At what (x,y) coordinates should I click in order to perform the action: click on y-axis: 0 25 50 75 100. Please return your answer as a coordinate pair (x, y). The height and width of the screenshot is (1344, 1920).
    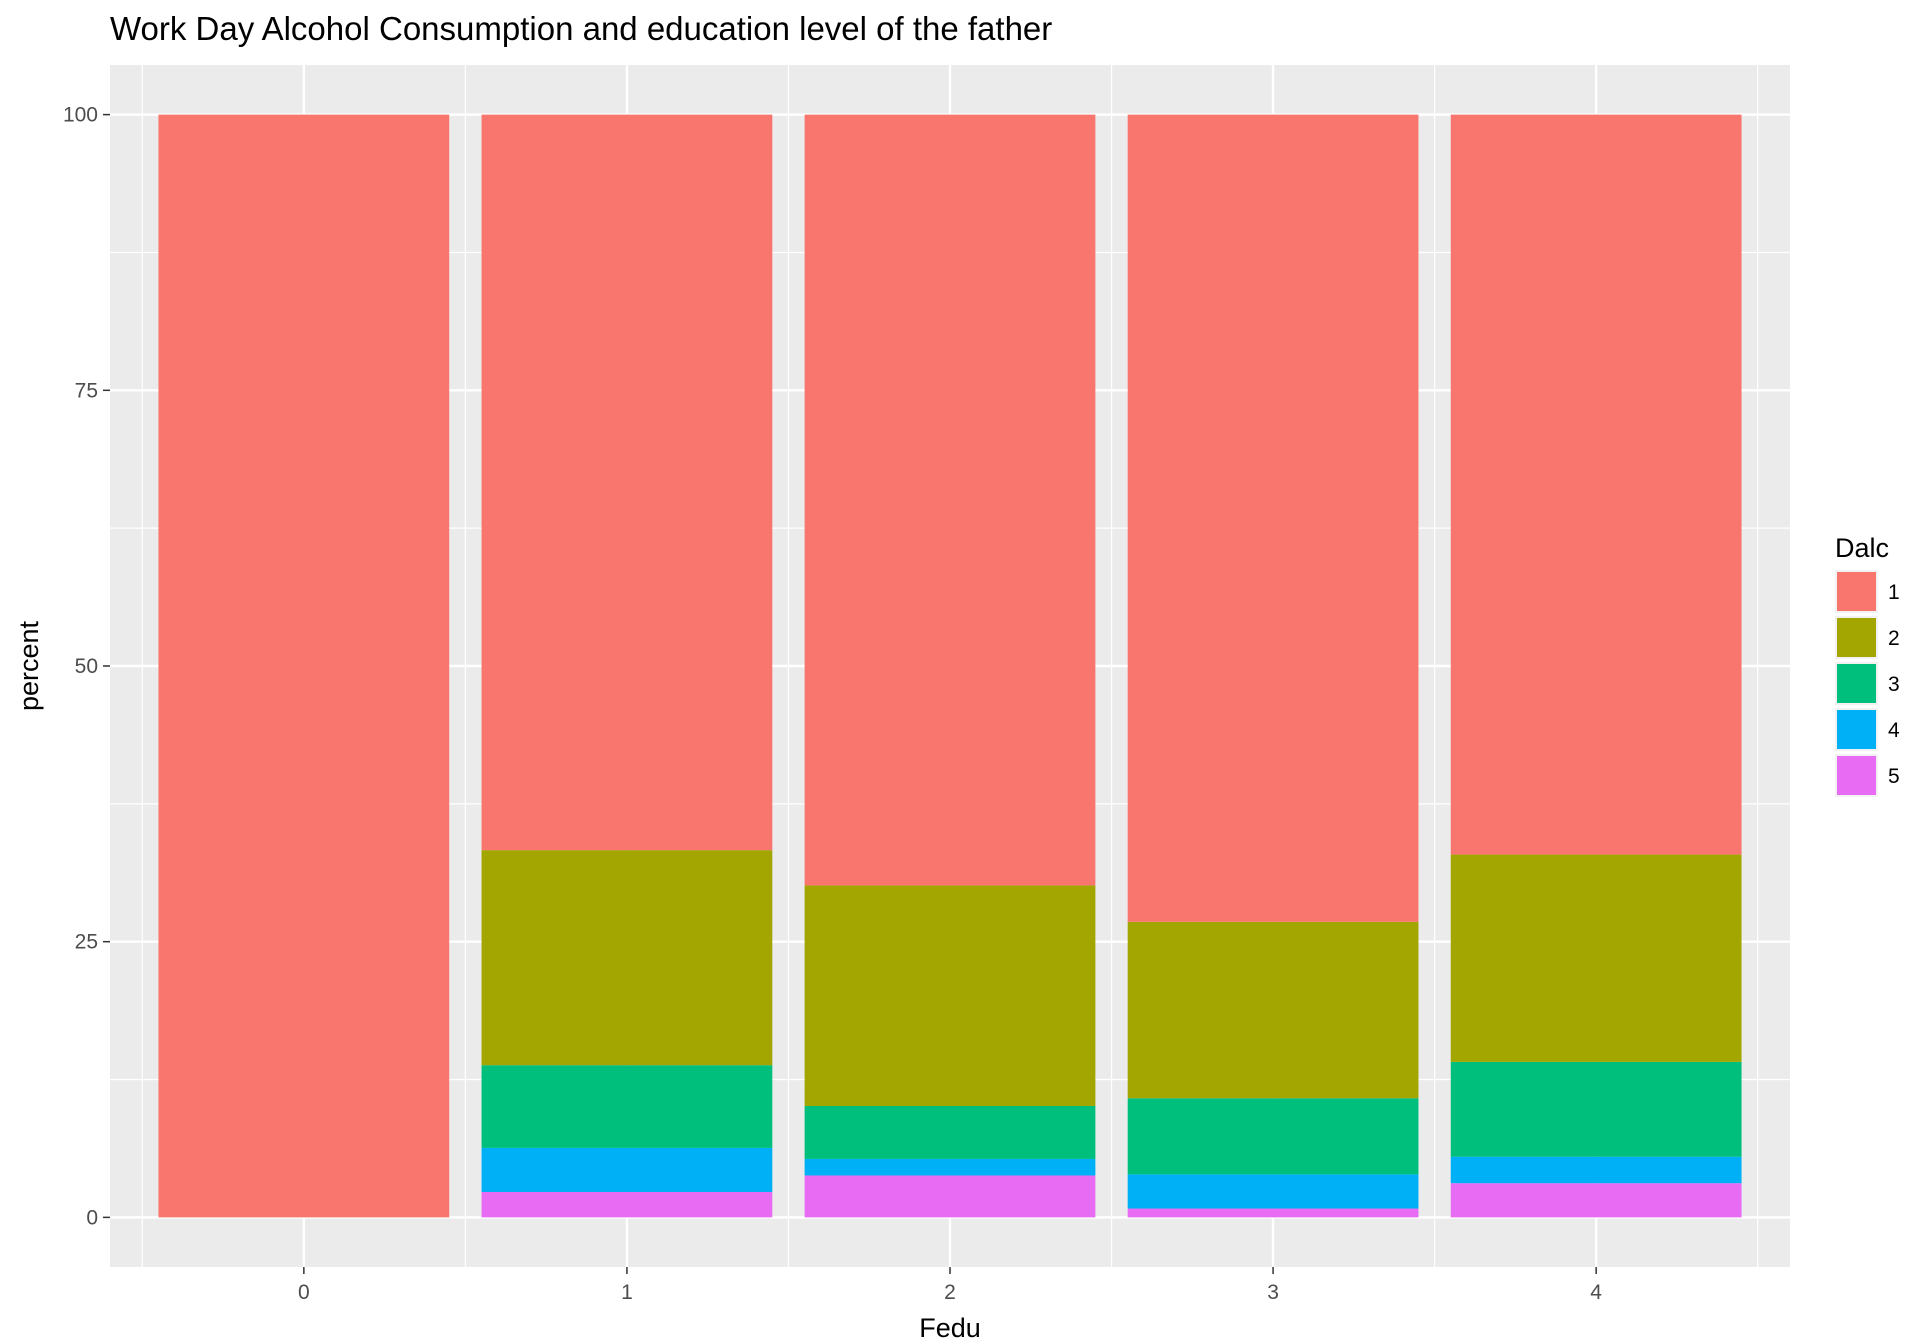
    Looking at the image, I should click on (86, 666).